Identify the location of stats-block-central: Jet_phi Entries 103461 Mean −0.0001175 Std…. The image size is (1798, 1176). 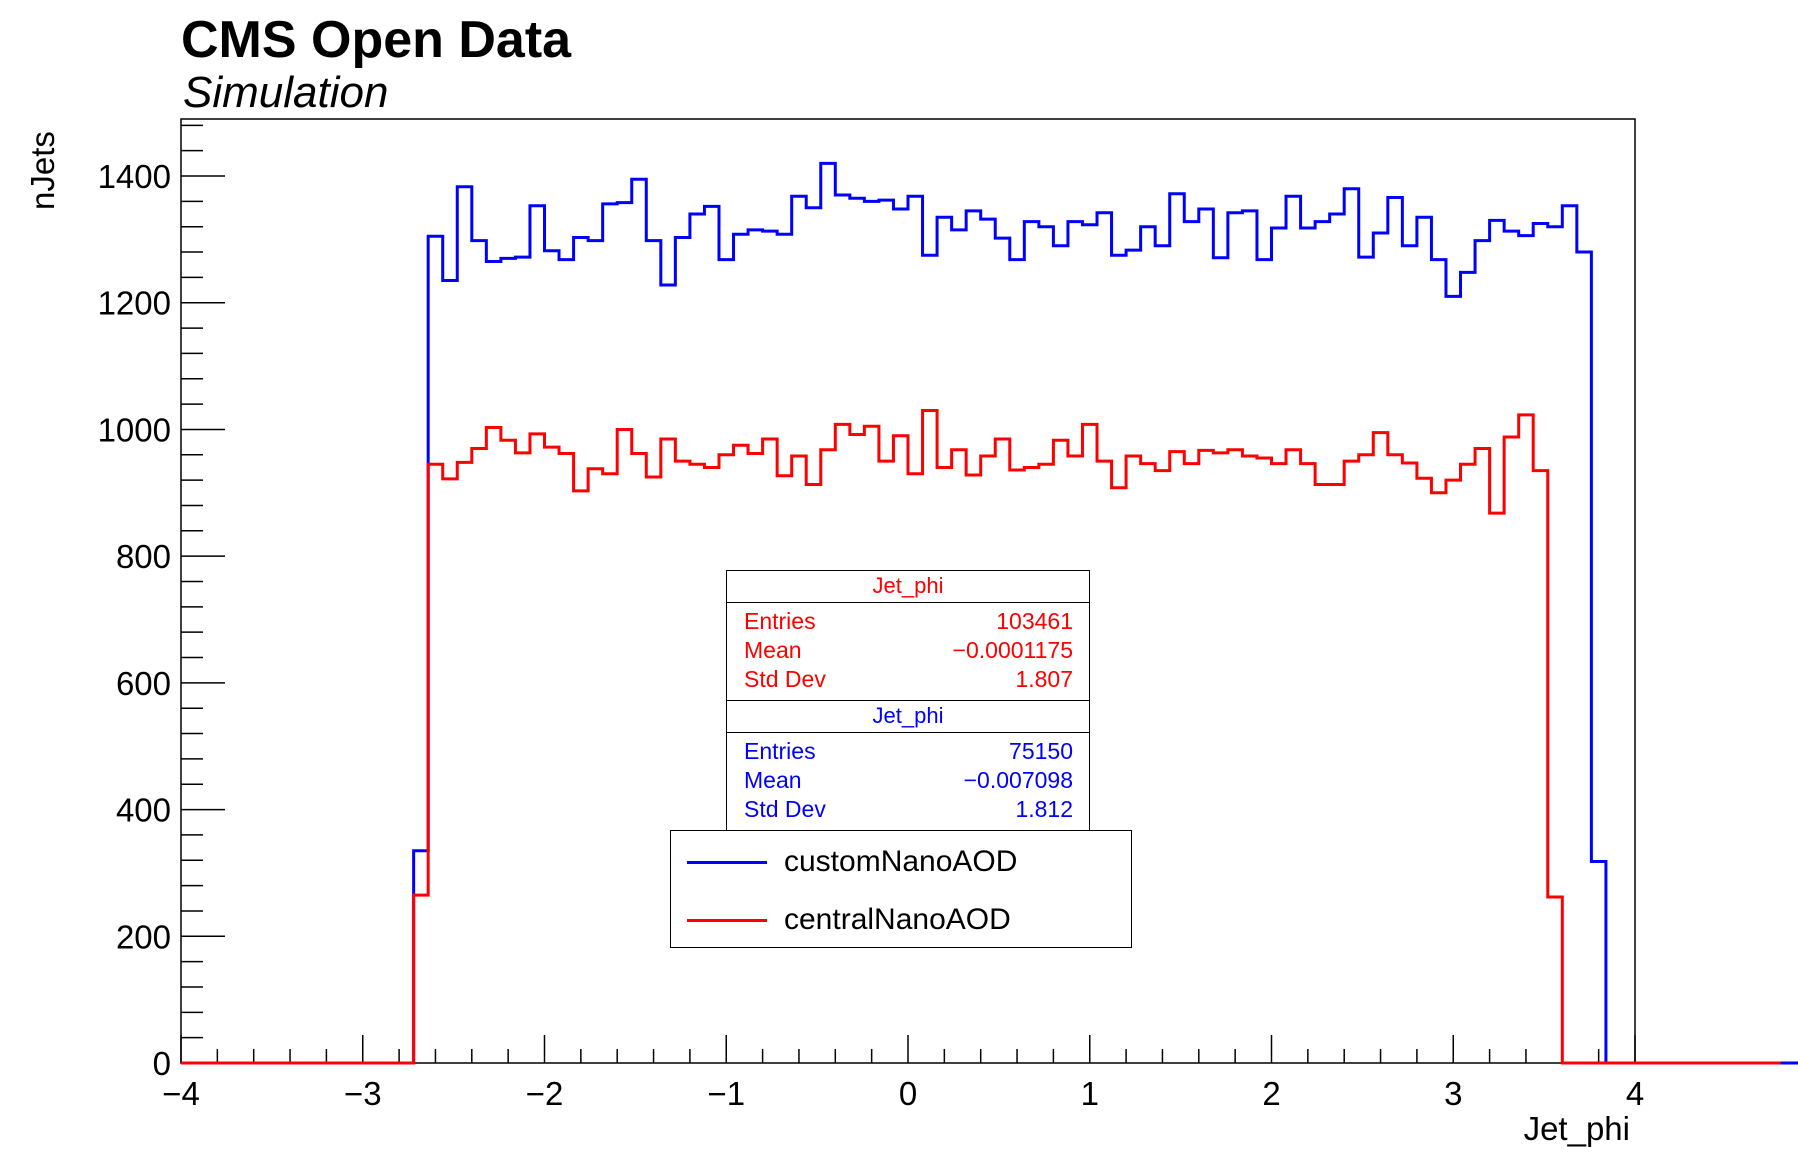
(908, 636).